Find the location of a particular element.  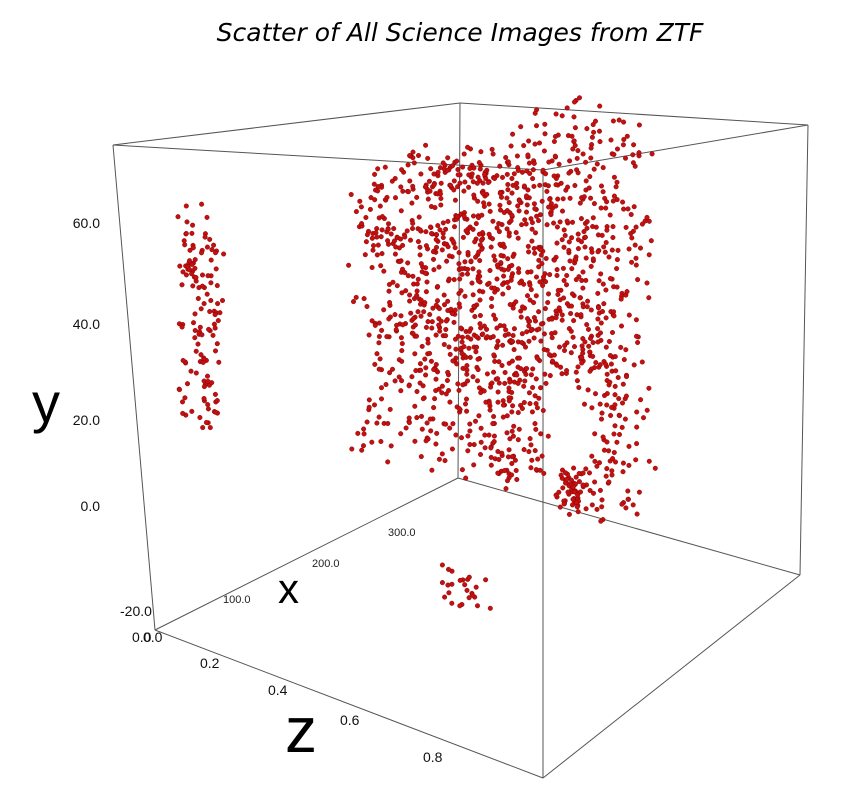

x-axis-label: x is located at coordinates (288, 588).